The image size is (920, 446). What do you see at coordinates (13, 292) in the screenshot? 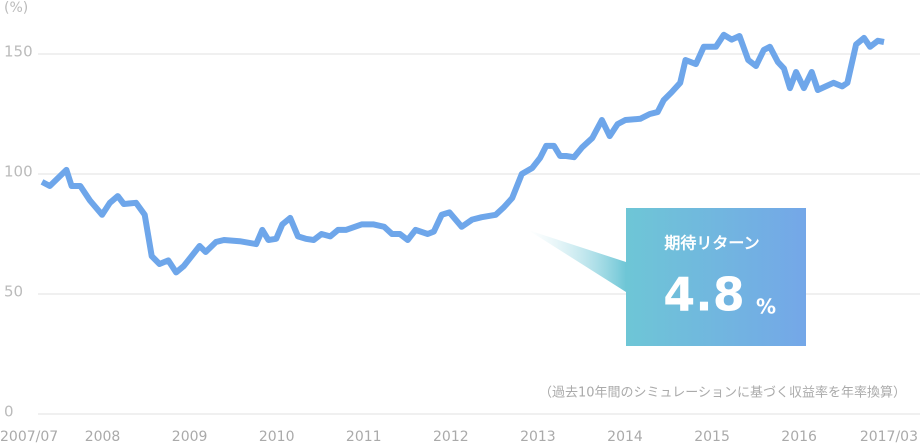
I see `y-tick-label: 50` at bounding box center [13, 292].